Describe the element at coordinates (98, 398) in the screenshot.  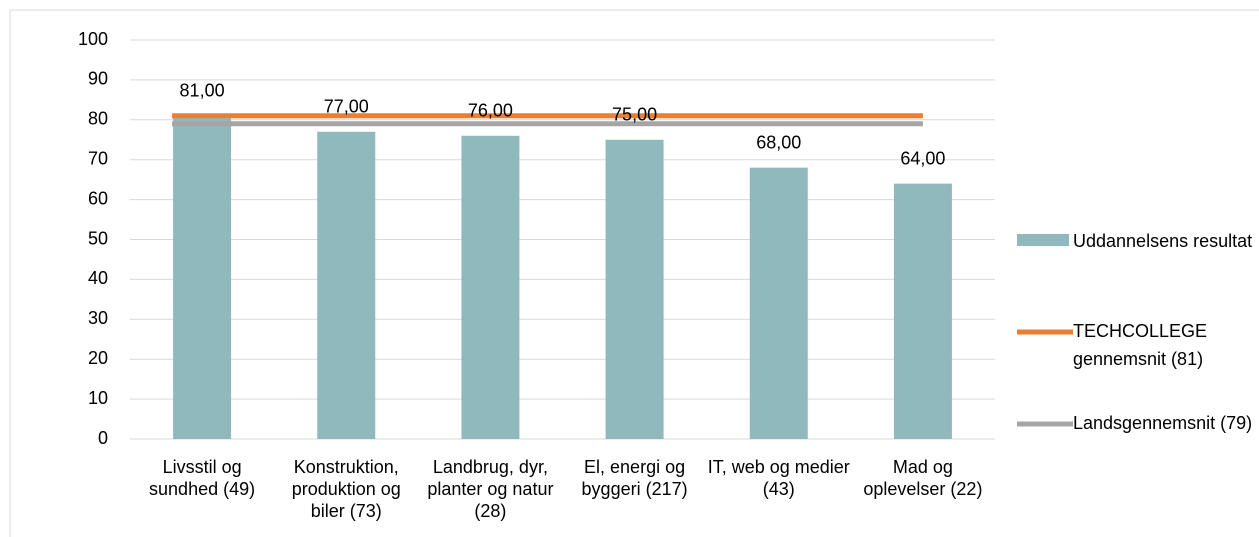
I see `y-tick-label: 10` at that location.